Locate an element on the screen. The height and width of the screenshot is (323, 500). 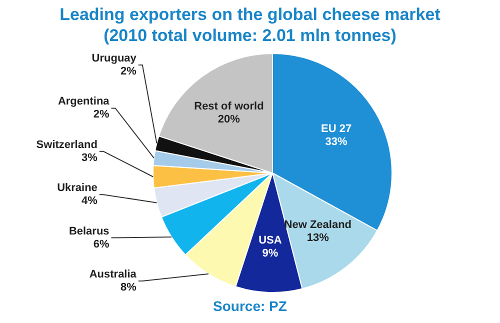
data-label: 8% is located at coordinates (128, 288).